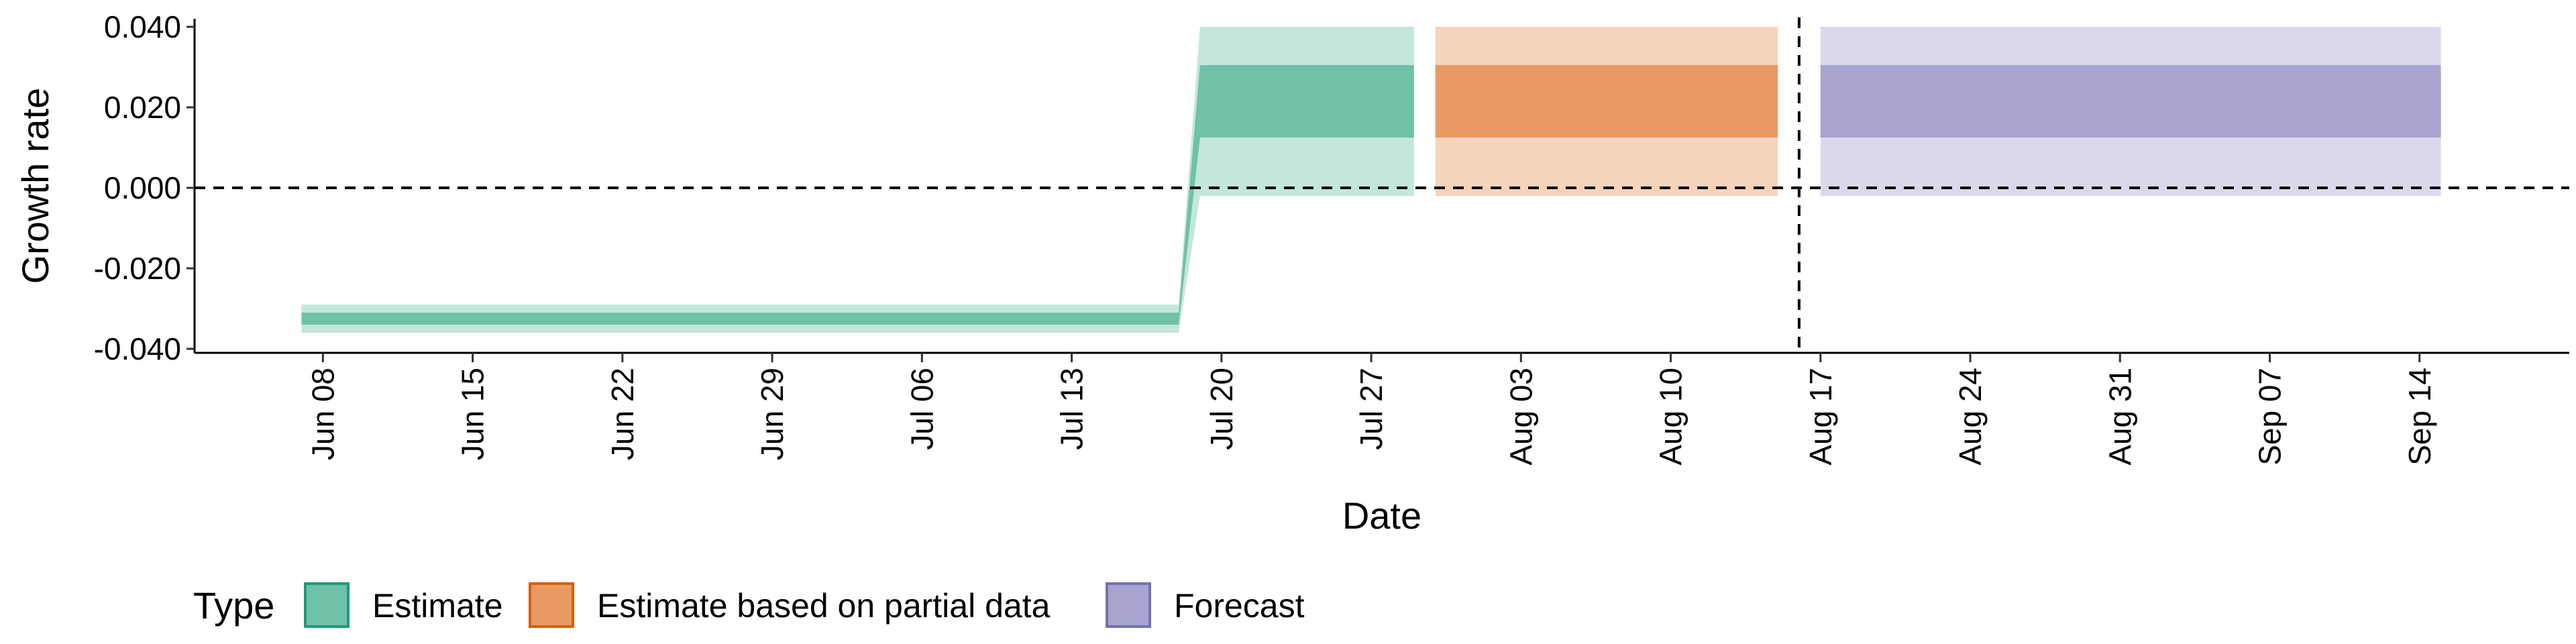 The image size is (2576, 644). What do you see at coordinates (1671, 417) in the screenshot?
I see `x-tick-label: Aug 10` at bounding box center [1671, 417].